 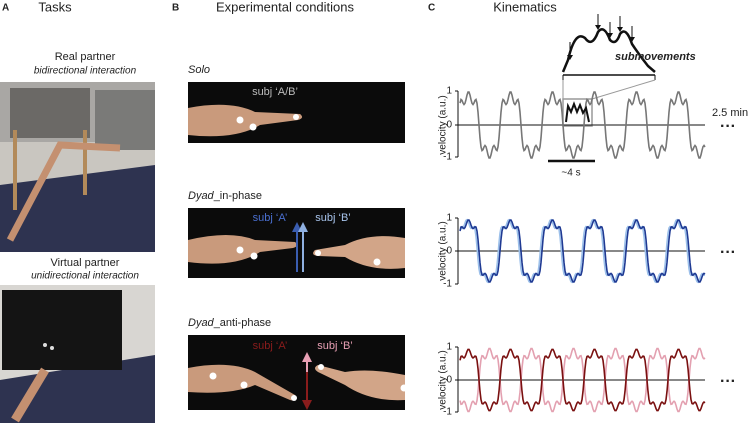 I want to click on condition-label: Dyad_in-phase, so click(x=225, y=196).